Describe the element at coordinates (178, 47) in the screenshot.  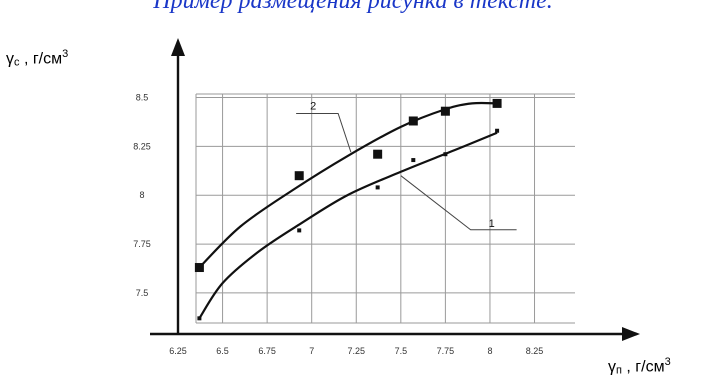
I see `y-axis-arrow` at that location.